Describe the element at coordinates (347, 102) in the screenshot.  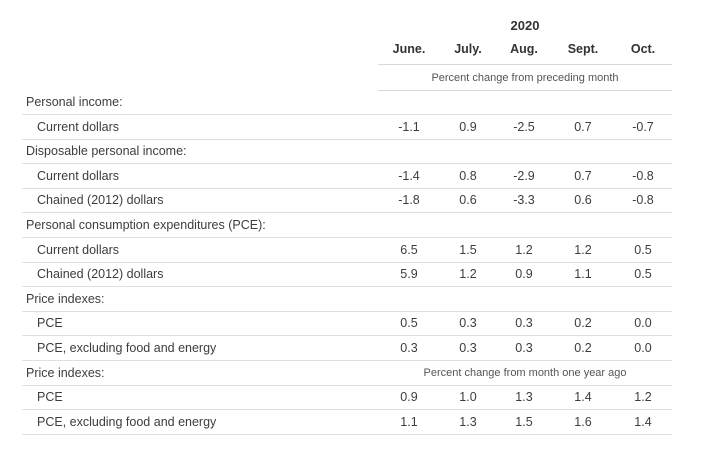
I see `section-row: Personal income:` at that location.